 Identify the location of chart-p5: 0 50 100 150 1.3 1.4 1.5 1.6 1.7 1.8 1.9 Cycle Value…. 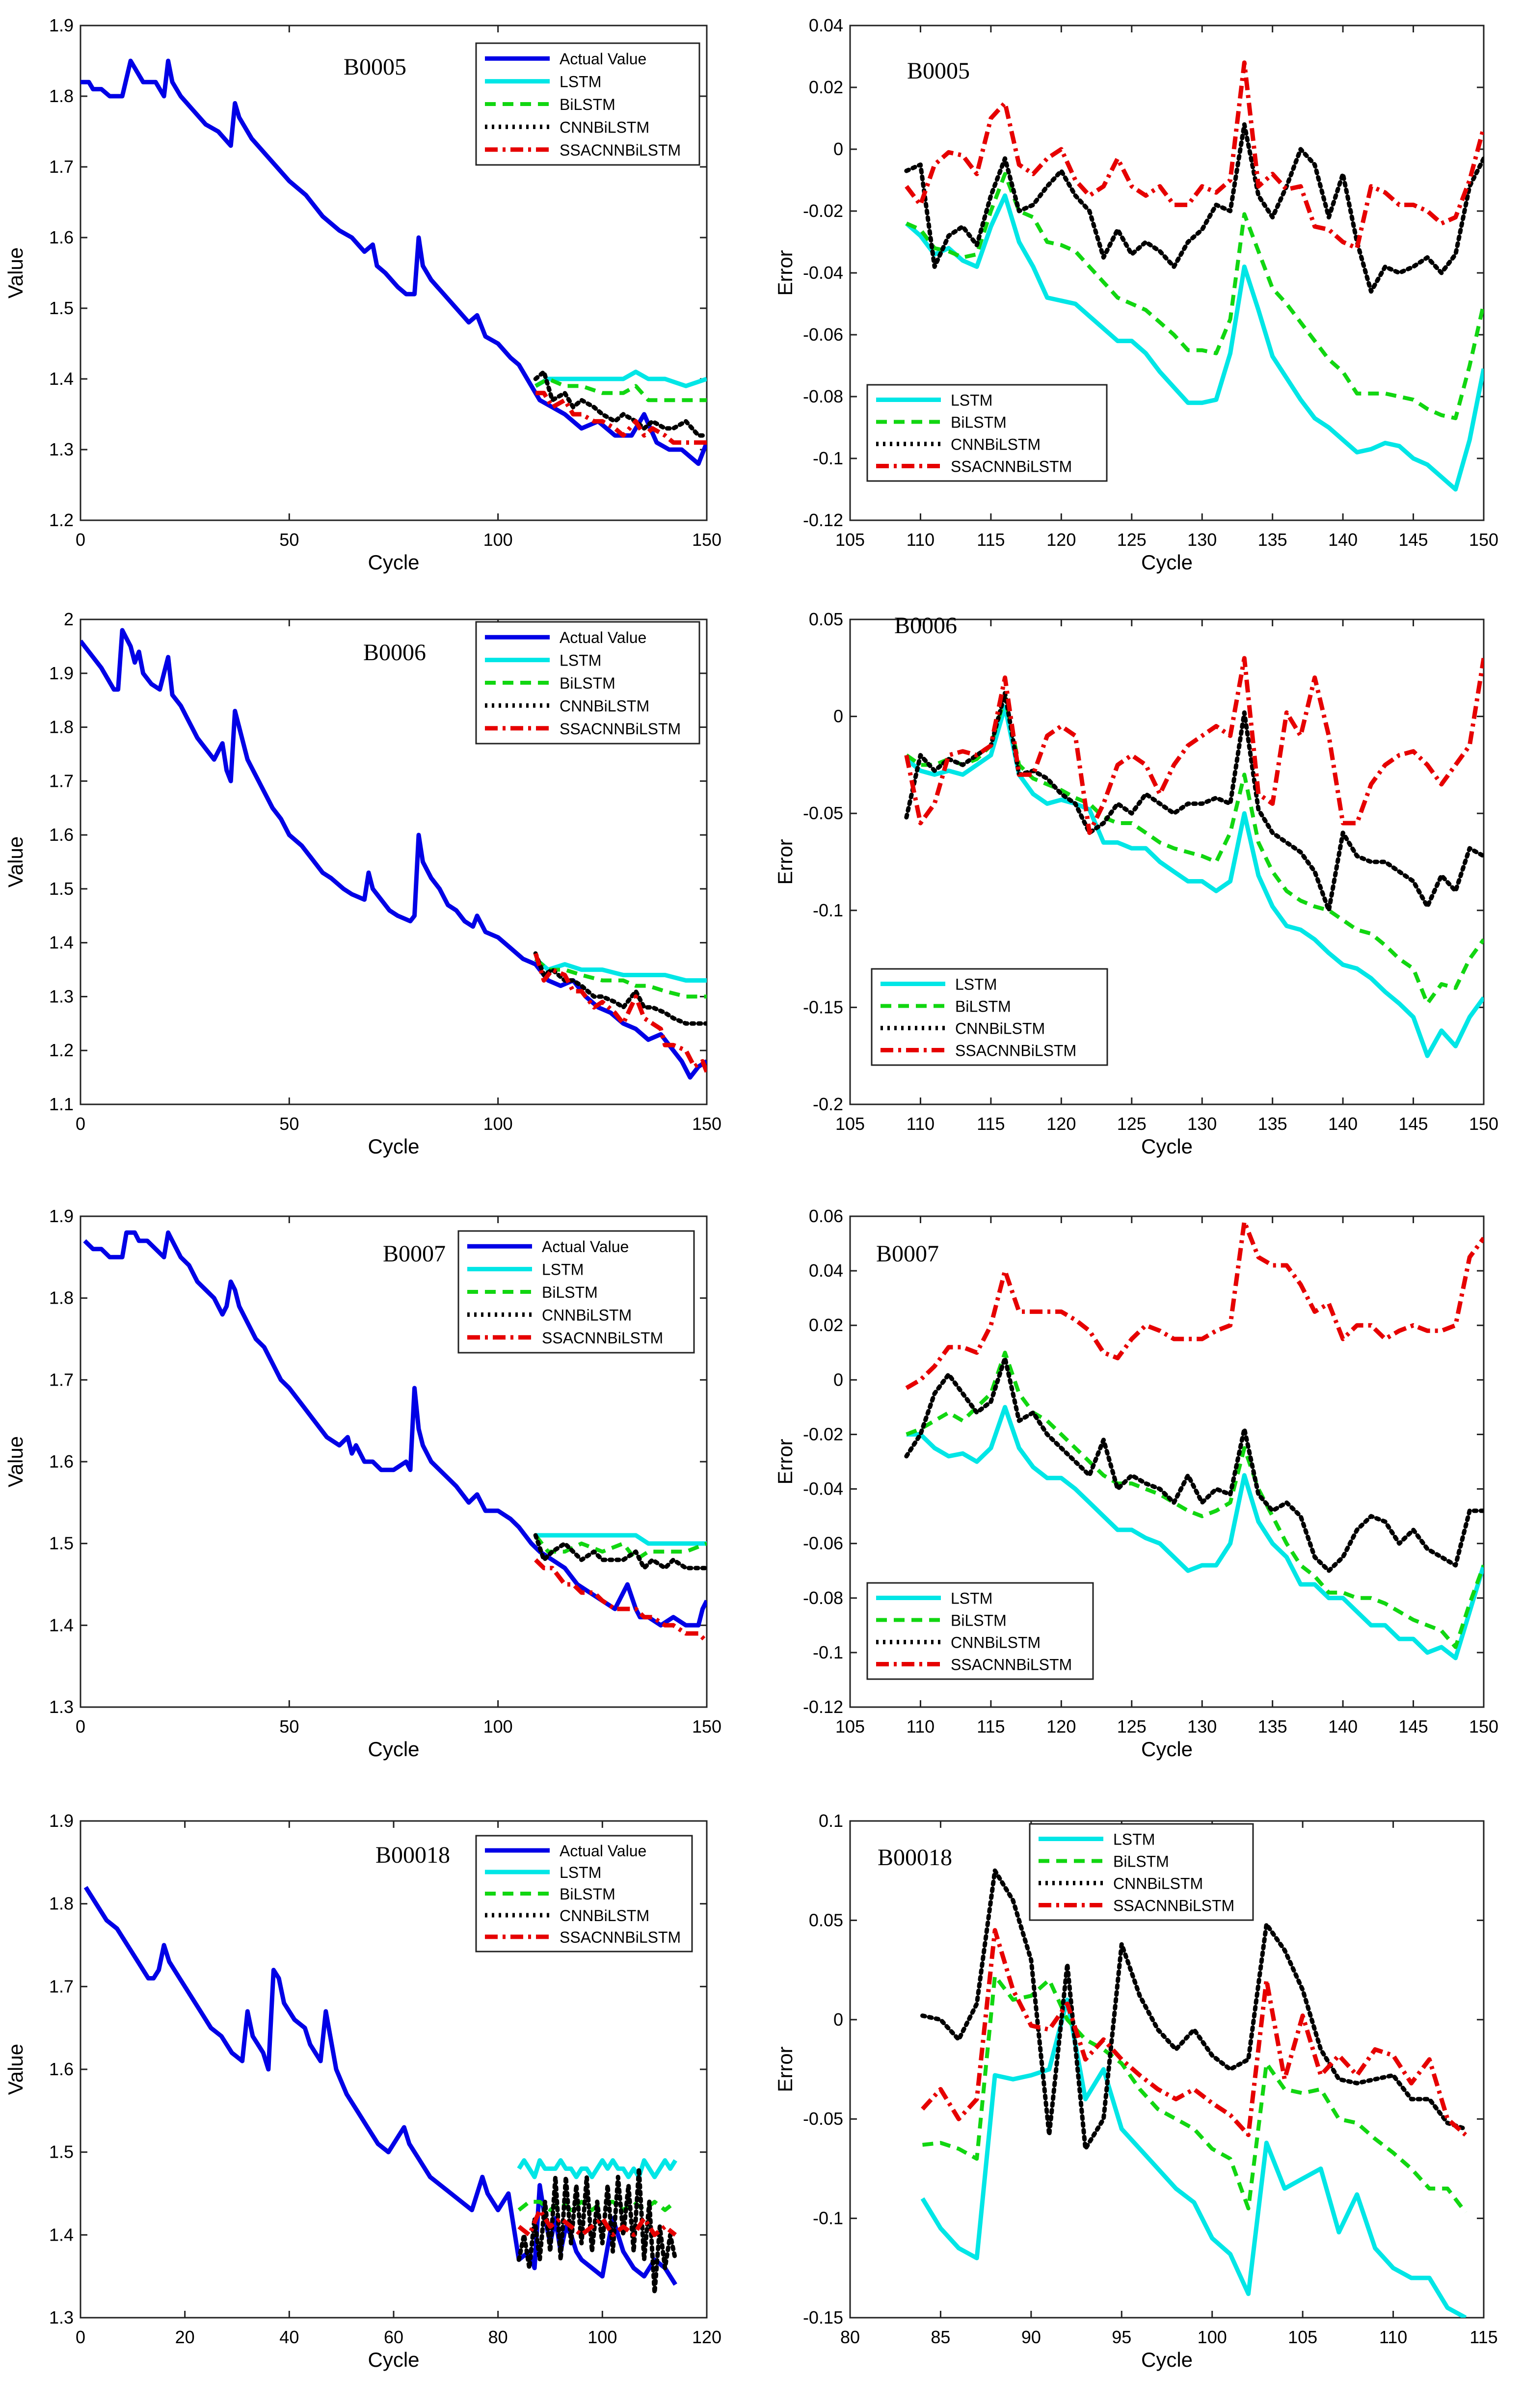
(363, 1483).